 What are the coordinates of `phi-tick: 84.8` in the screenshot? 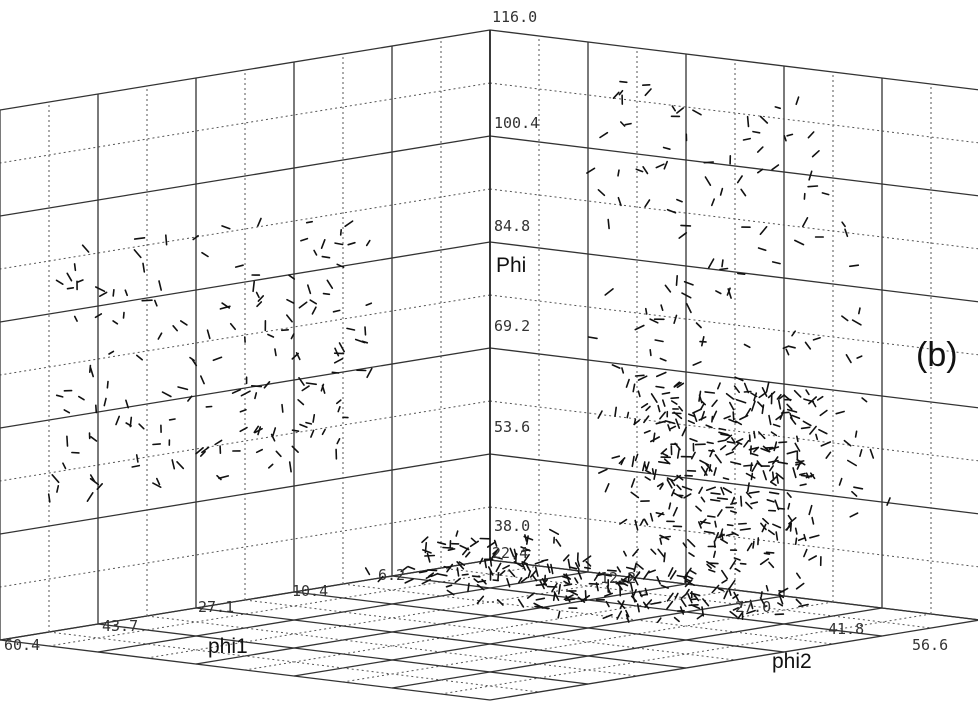 It's located at (512, 226).